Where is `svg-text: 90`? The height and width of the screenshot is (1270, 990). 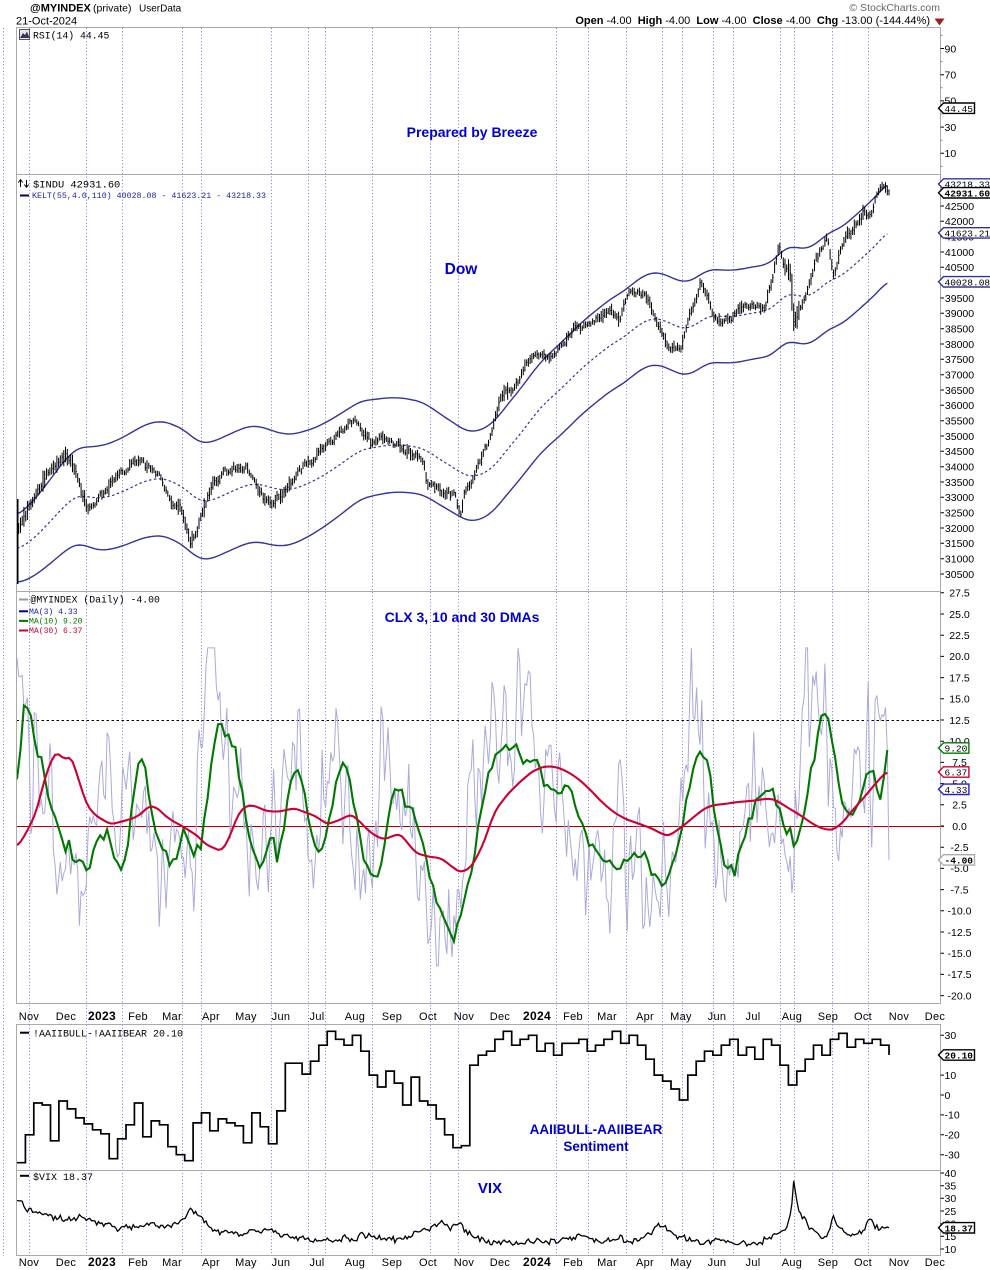 svg-text: 90 is located at coordinates (951, 49).